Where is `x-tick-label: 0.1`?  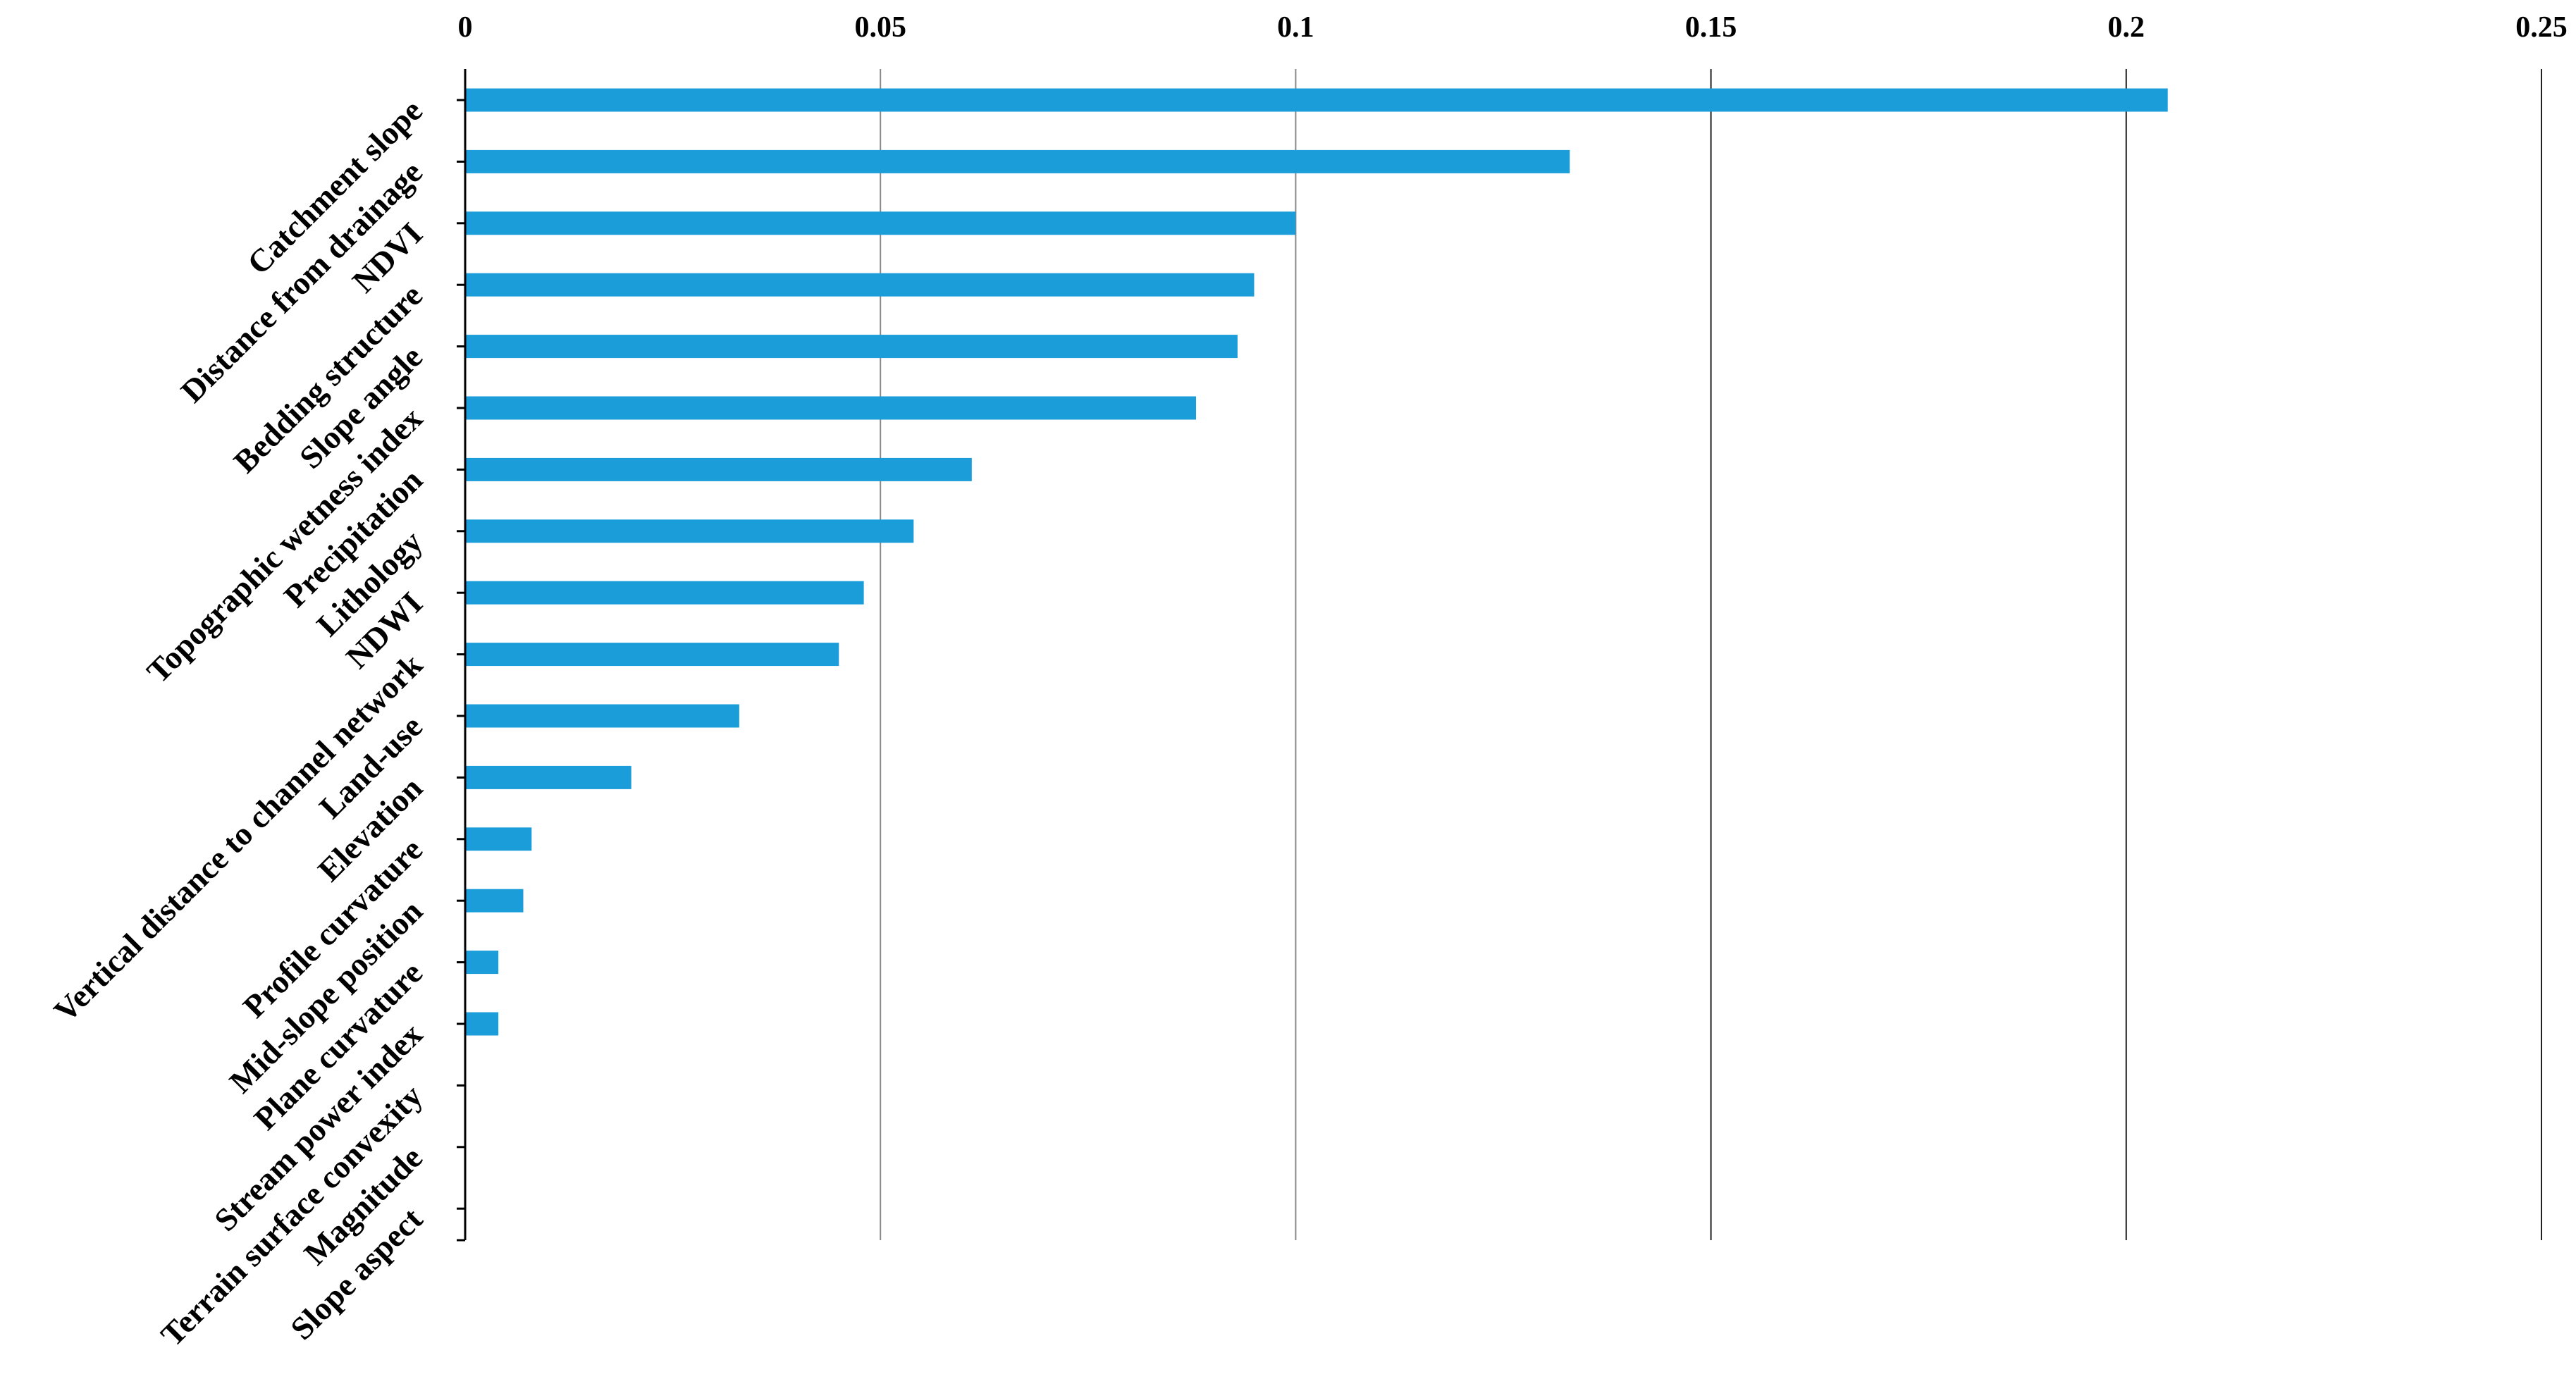
x-tick-label: 0.1 is located at coordinates (1295, 28).